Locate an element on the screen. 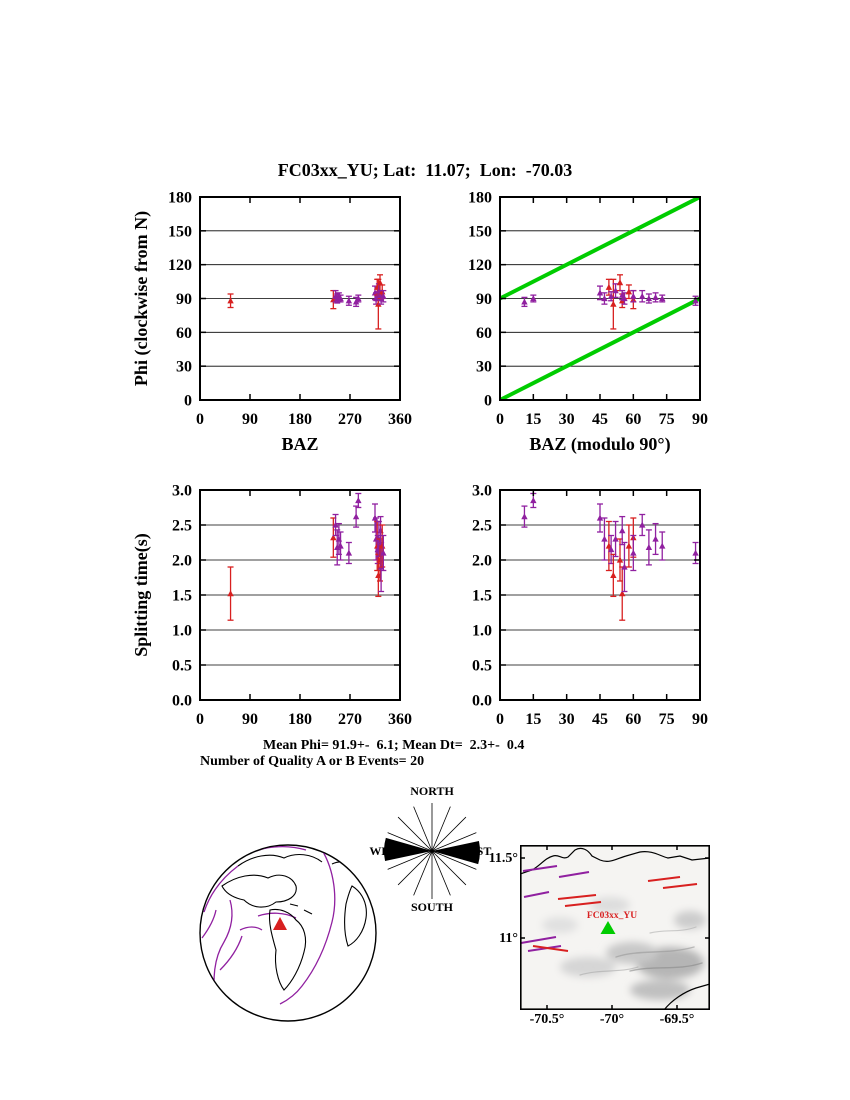 The width and height of the screenshot is (850, 1100). coastline-north-america is located at coordinates (259, 891).